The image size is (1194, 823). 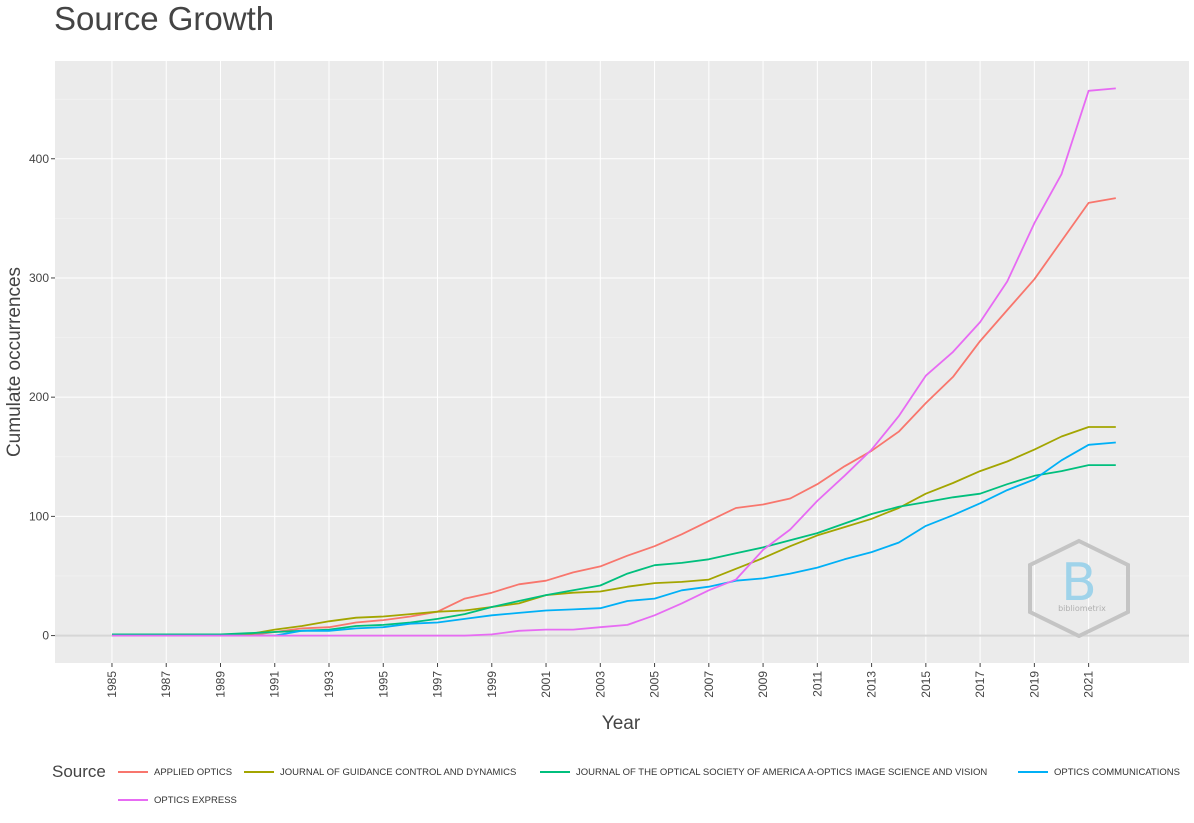 I want to click on y-tick-label: 300, so click(x=39, y=278).